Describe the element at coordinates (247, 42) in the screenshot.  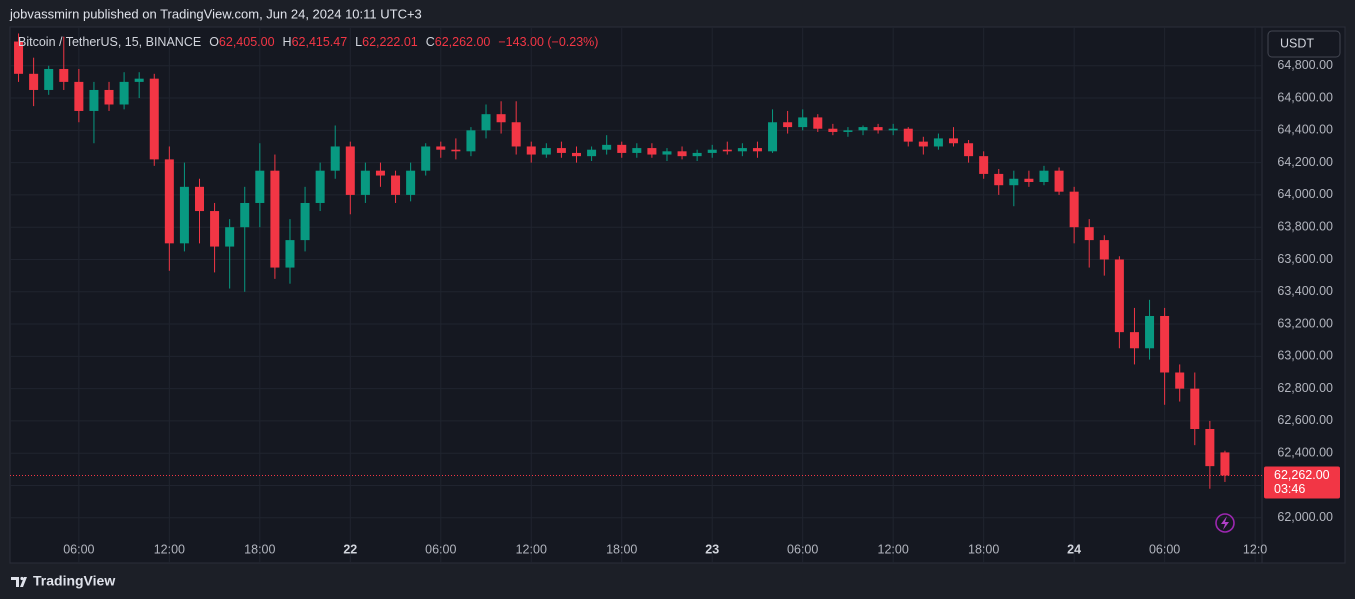
I see `legend-value: 62,405.00` at that location.